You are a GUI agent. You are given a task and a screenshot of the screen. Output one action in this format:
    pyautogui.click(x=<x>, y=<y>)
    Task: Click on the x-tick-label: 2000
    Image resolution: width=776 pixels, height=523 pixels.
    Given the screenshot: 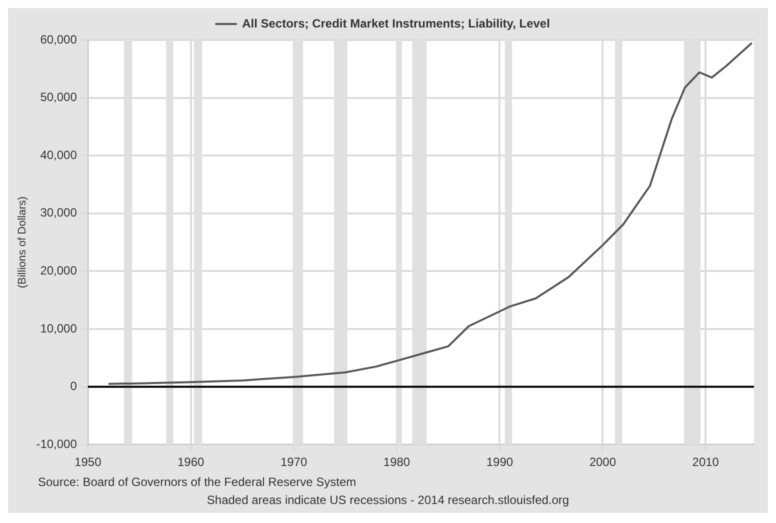 What is the action you would take?
    pyautogui.click(x=602, y=462)
    